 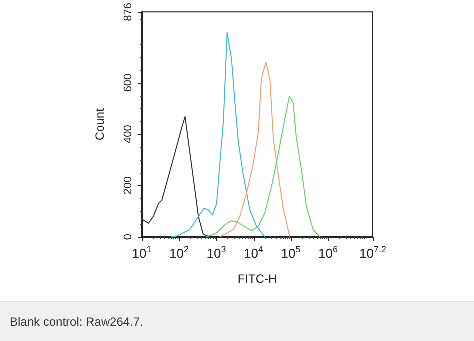 What do you see at coordinates (100, 124) in the screenshot?
I see `y-axis-title: Count` at bounding box center [100, 124].